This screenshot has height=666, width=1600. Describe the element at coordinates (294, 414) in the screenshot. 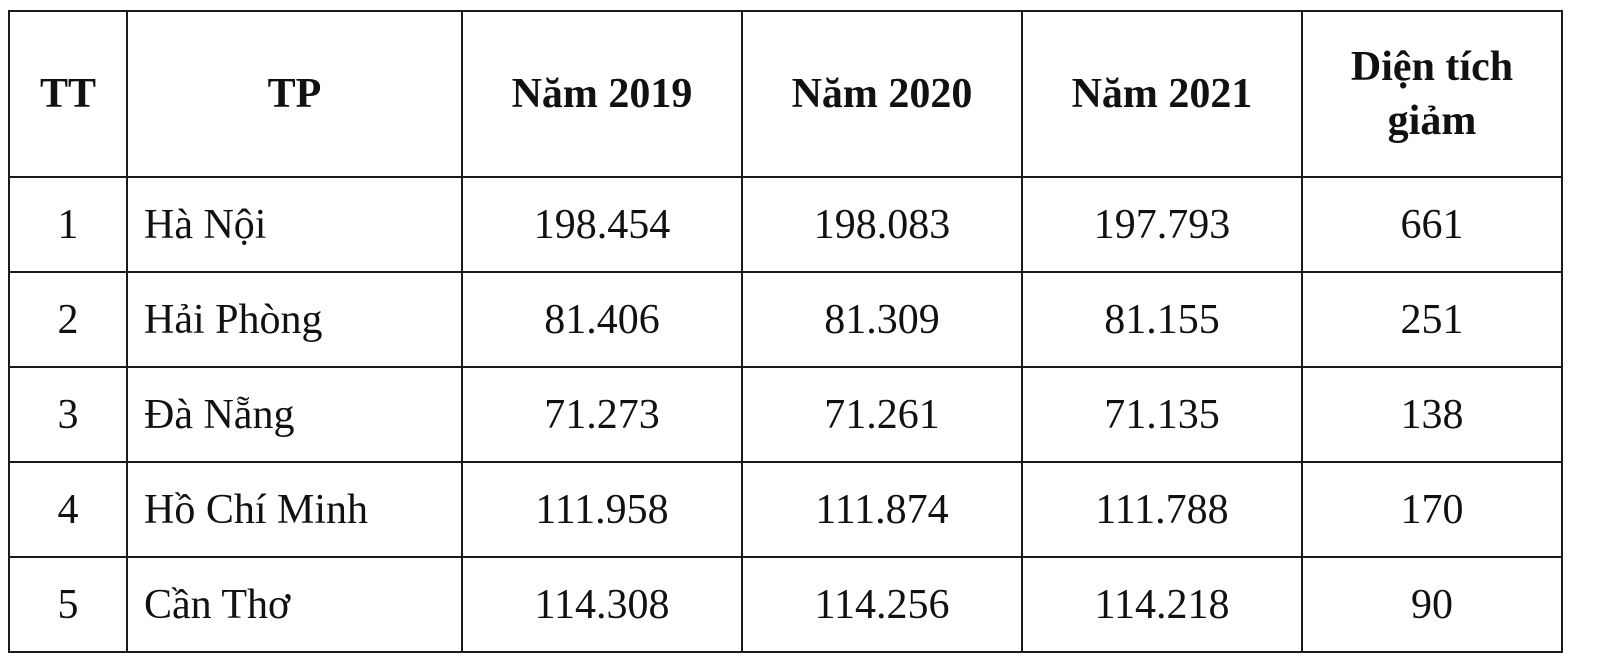

I see `cell-city: Đà Nẵng` at that location.